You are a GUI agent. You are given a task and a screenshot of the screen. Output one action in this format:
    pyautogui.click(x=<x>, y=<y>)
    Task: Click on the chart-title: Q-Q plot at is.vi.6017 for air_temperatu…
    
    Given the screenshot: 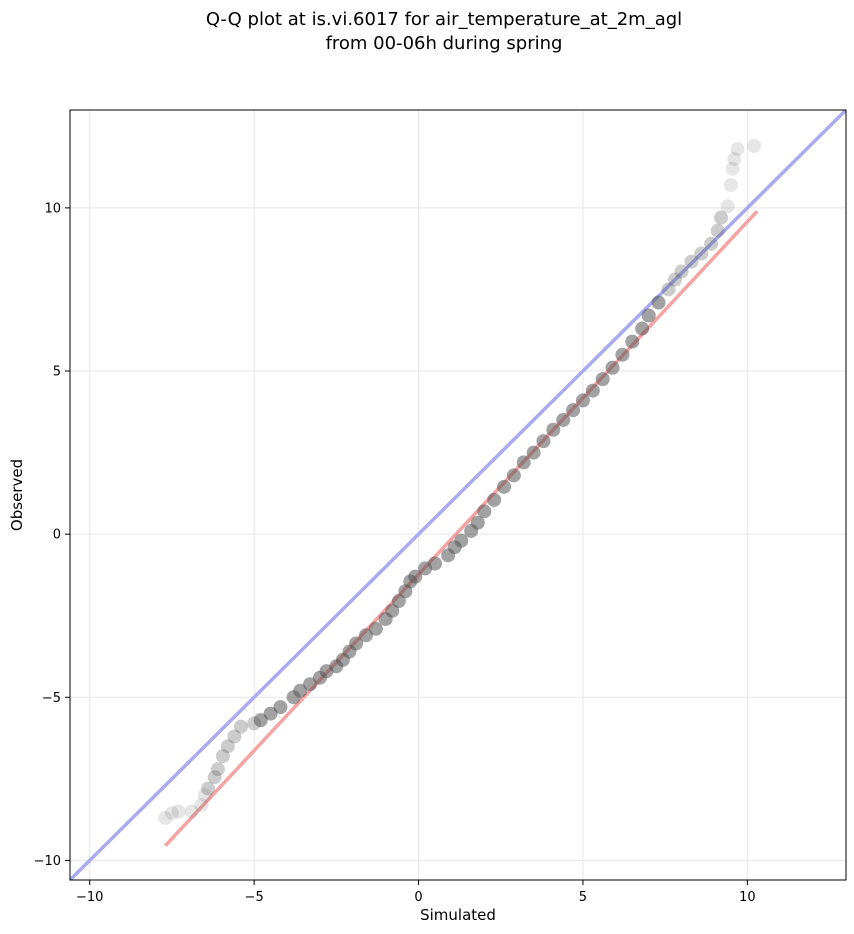 What is the action you would take?
    pyautogui.click(x=427, y=32)
    